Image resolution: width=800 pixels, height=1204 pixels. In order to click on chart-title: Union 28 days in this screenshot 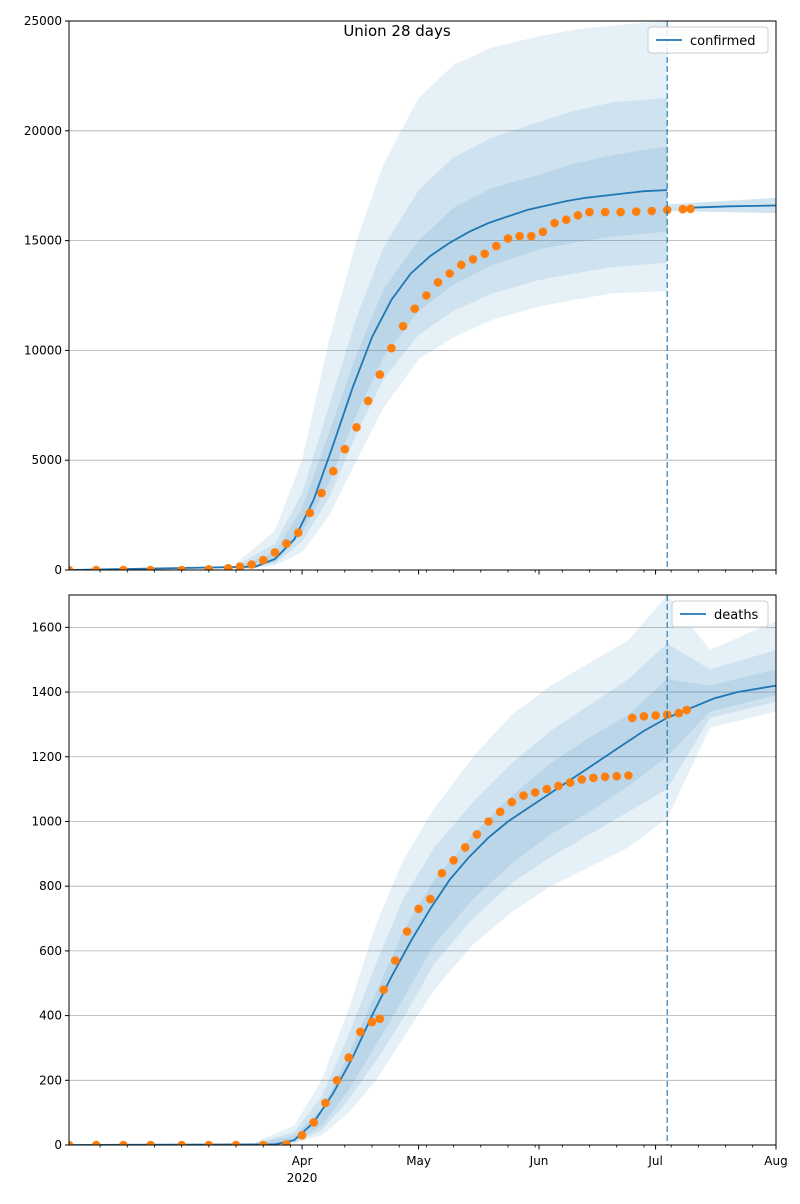, I will do `click(397, 31)`.